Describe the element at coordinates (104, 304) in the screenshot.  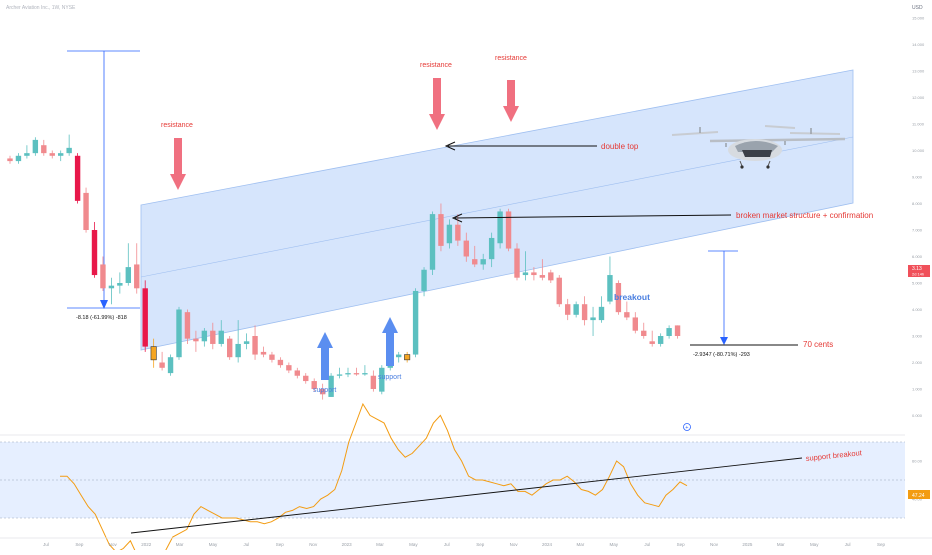
I see `measure-arrow-head` at that location.